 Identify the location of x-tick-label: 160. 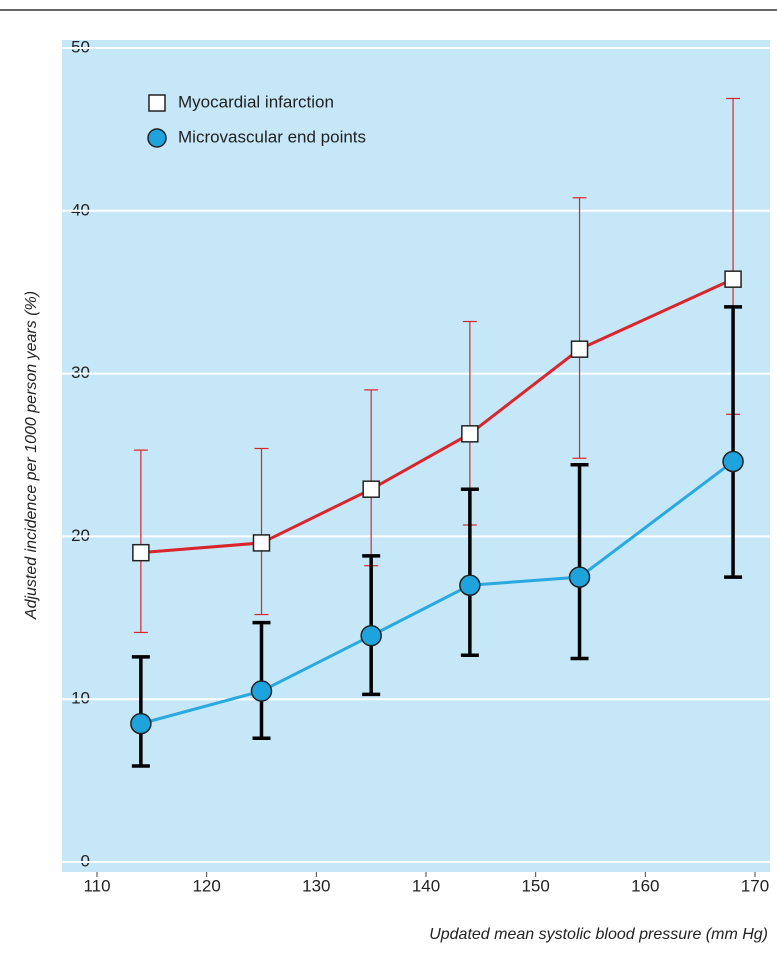
(645, 885).